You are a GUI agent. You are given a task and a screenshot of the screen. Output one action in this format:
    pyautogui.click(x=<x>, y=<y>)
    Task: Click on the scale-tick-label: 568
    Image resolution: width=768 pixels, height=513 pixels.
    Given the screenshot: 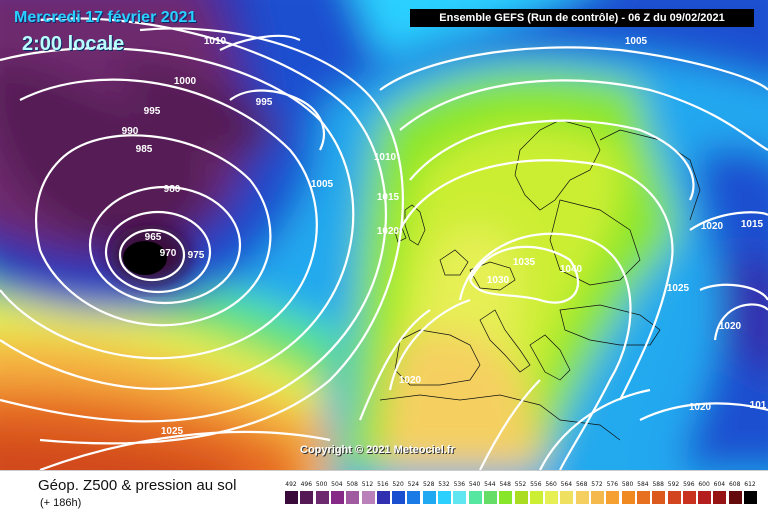 What is the action you would take?
    pyautogui.click(x=581, y=484)
    